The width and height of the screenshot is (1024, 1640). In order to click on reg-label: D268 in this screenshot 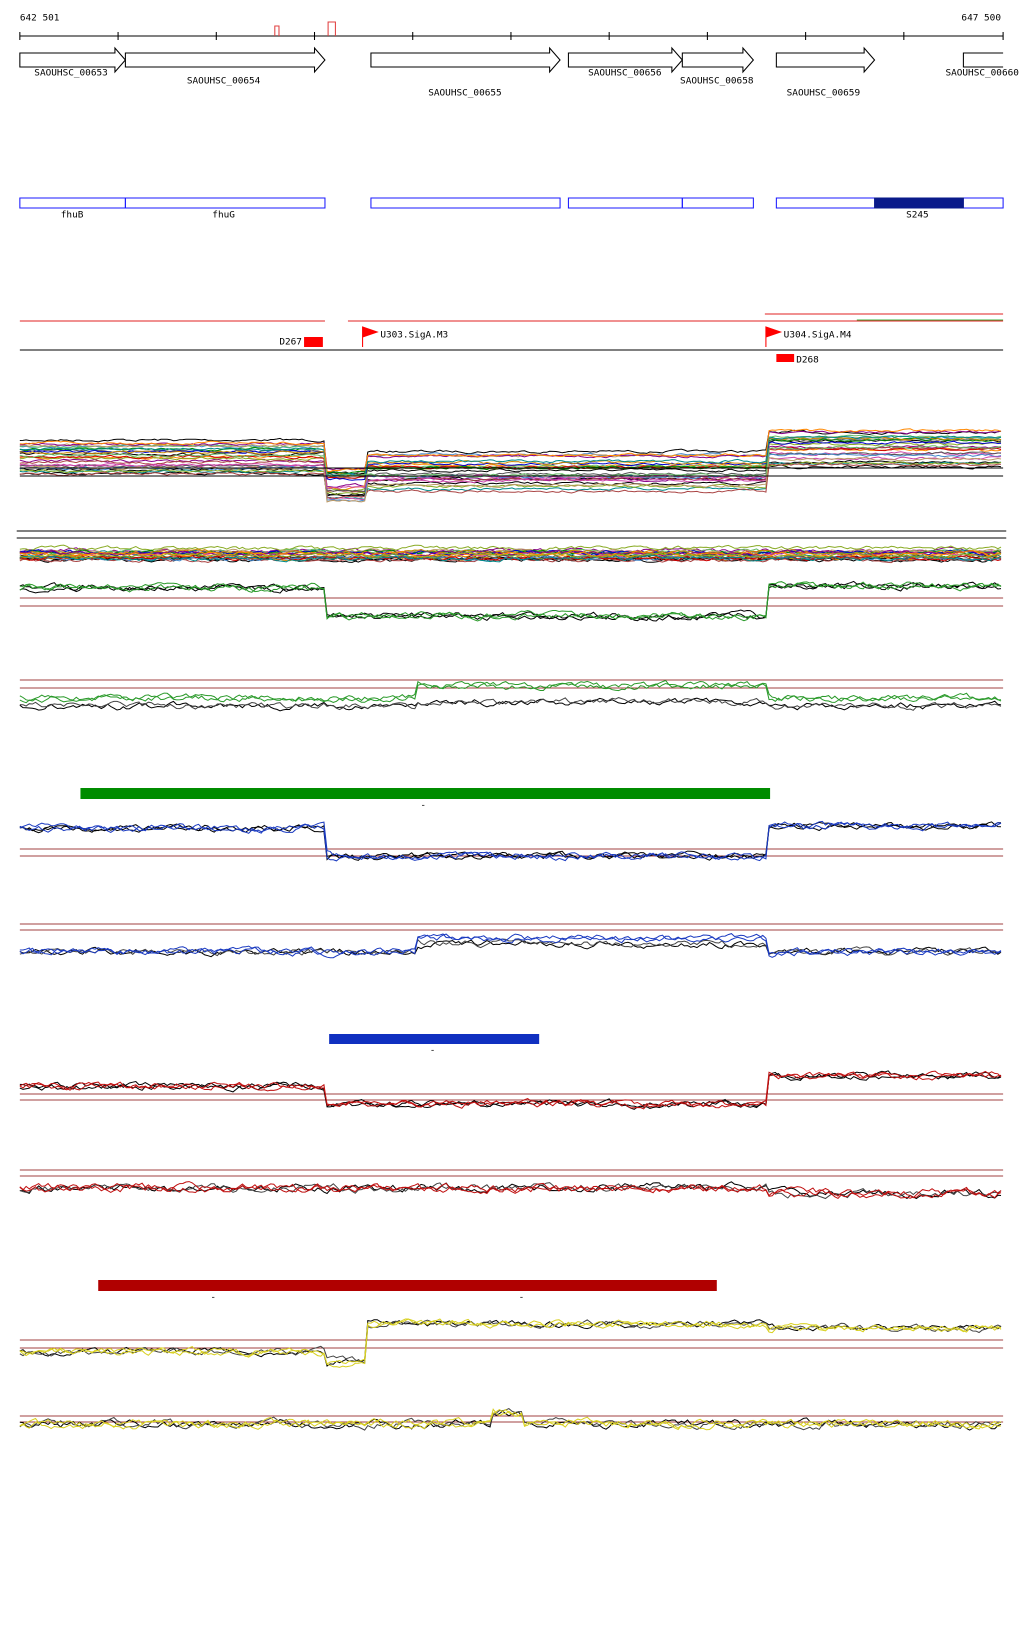, I will do `click(807, 360)`.